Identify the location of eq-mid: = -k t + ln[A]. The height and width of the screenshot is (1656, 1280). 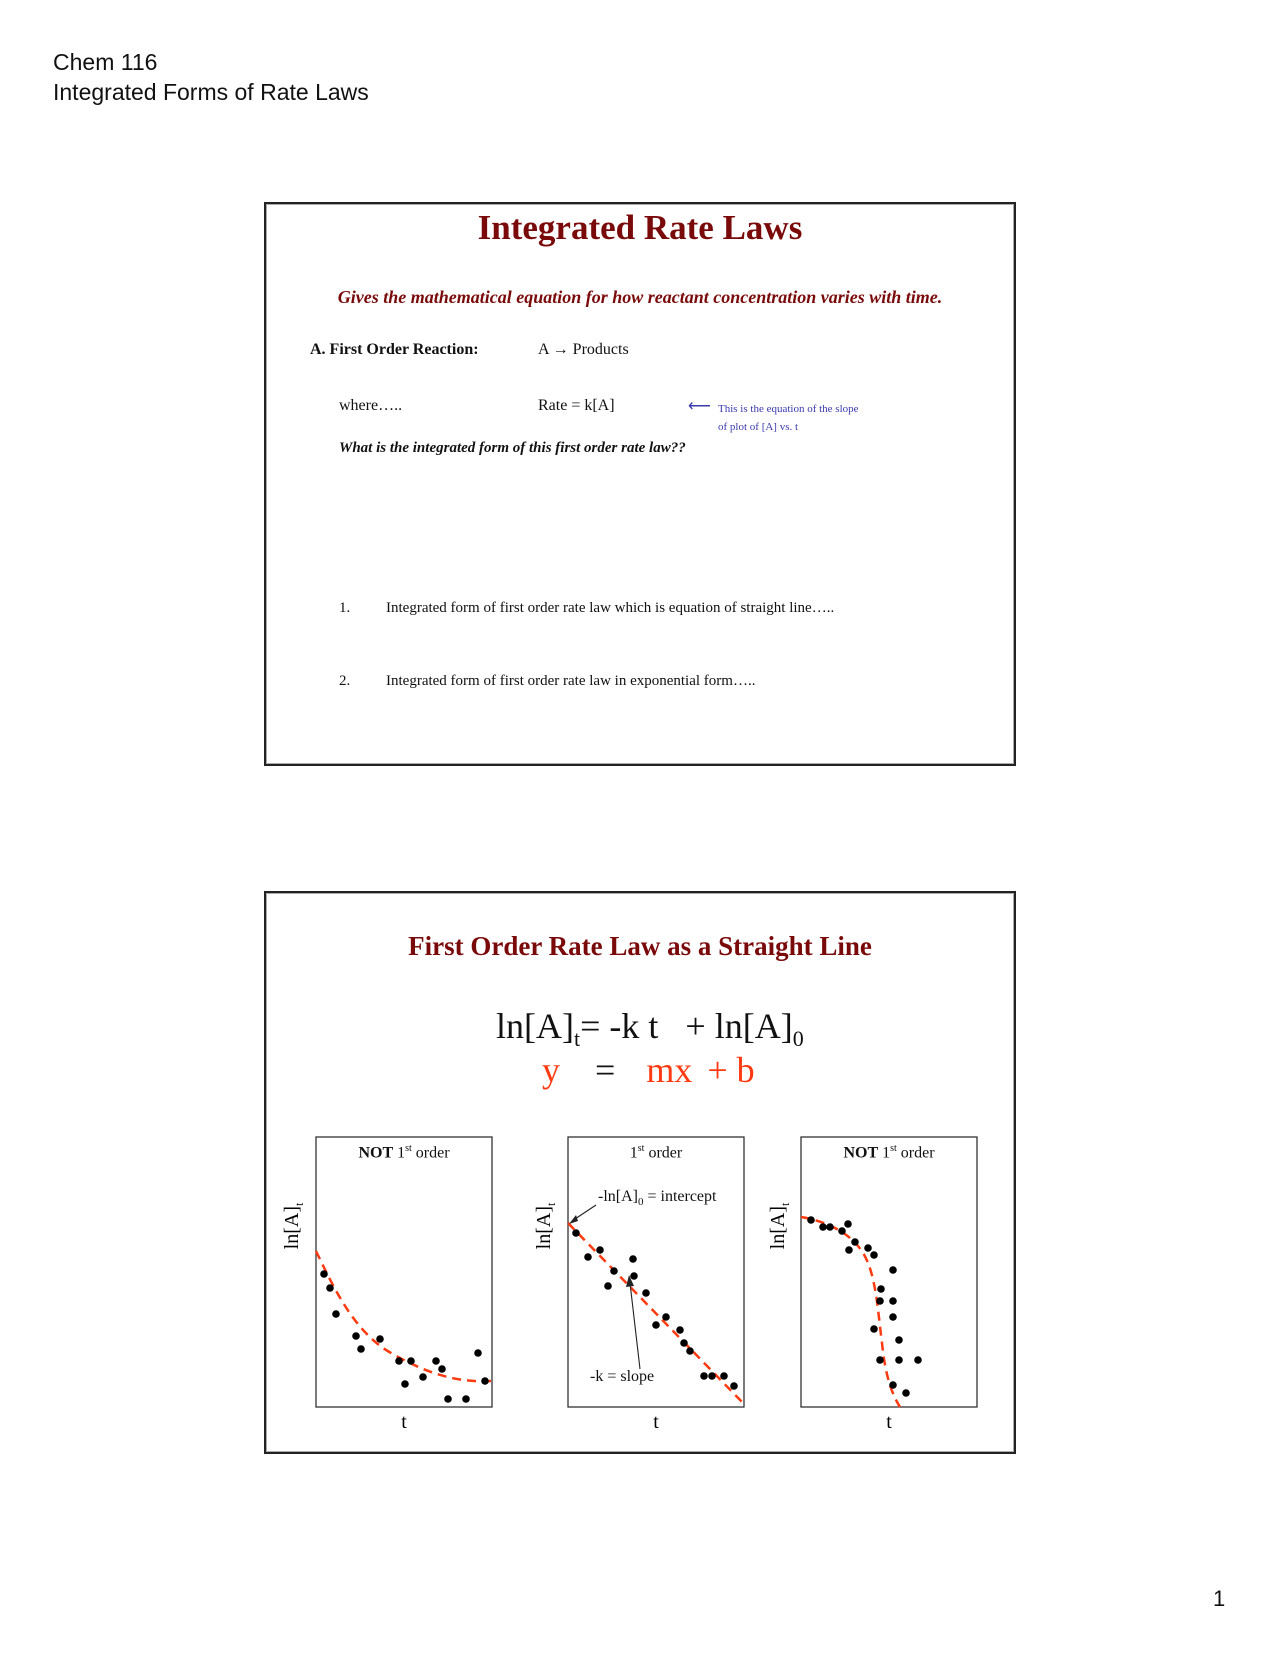
(686, 1026).